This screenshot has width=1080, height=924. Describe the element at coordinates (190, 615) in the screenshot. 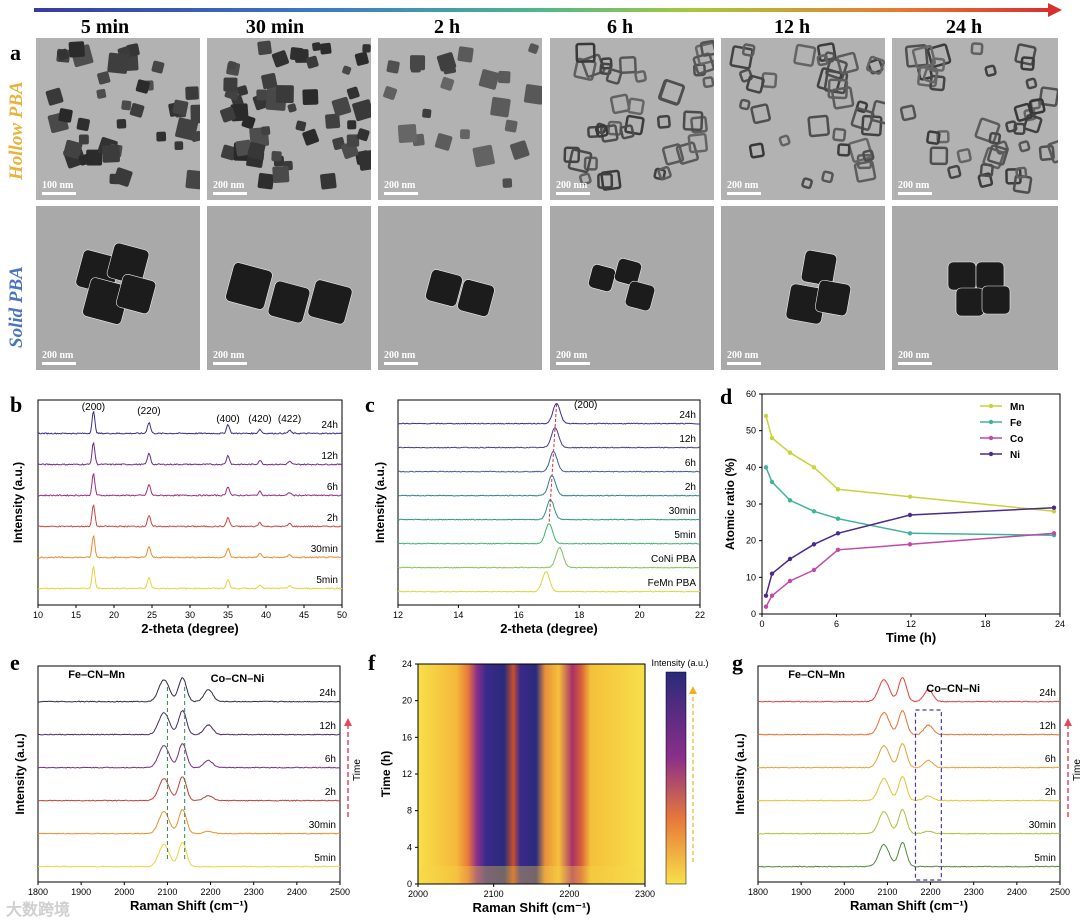

I see `x-tick-label: 30` at that location.